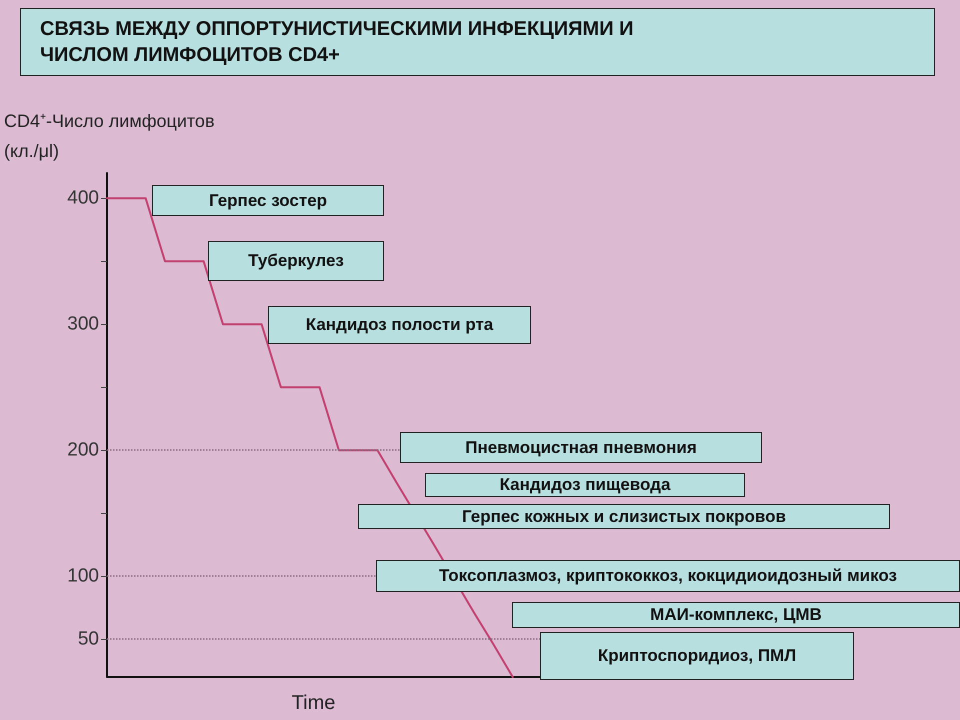 Image resolution: width=960 pixels, height=720 pixels. What do you see at coordinates (83, 324) in the screenshot?
I see `y-tick-label: 300` at bounding box center [83, 324].